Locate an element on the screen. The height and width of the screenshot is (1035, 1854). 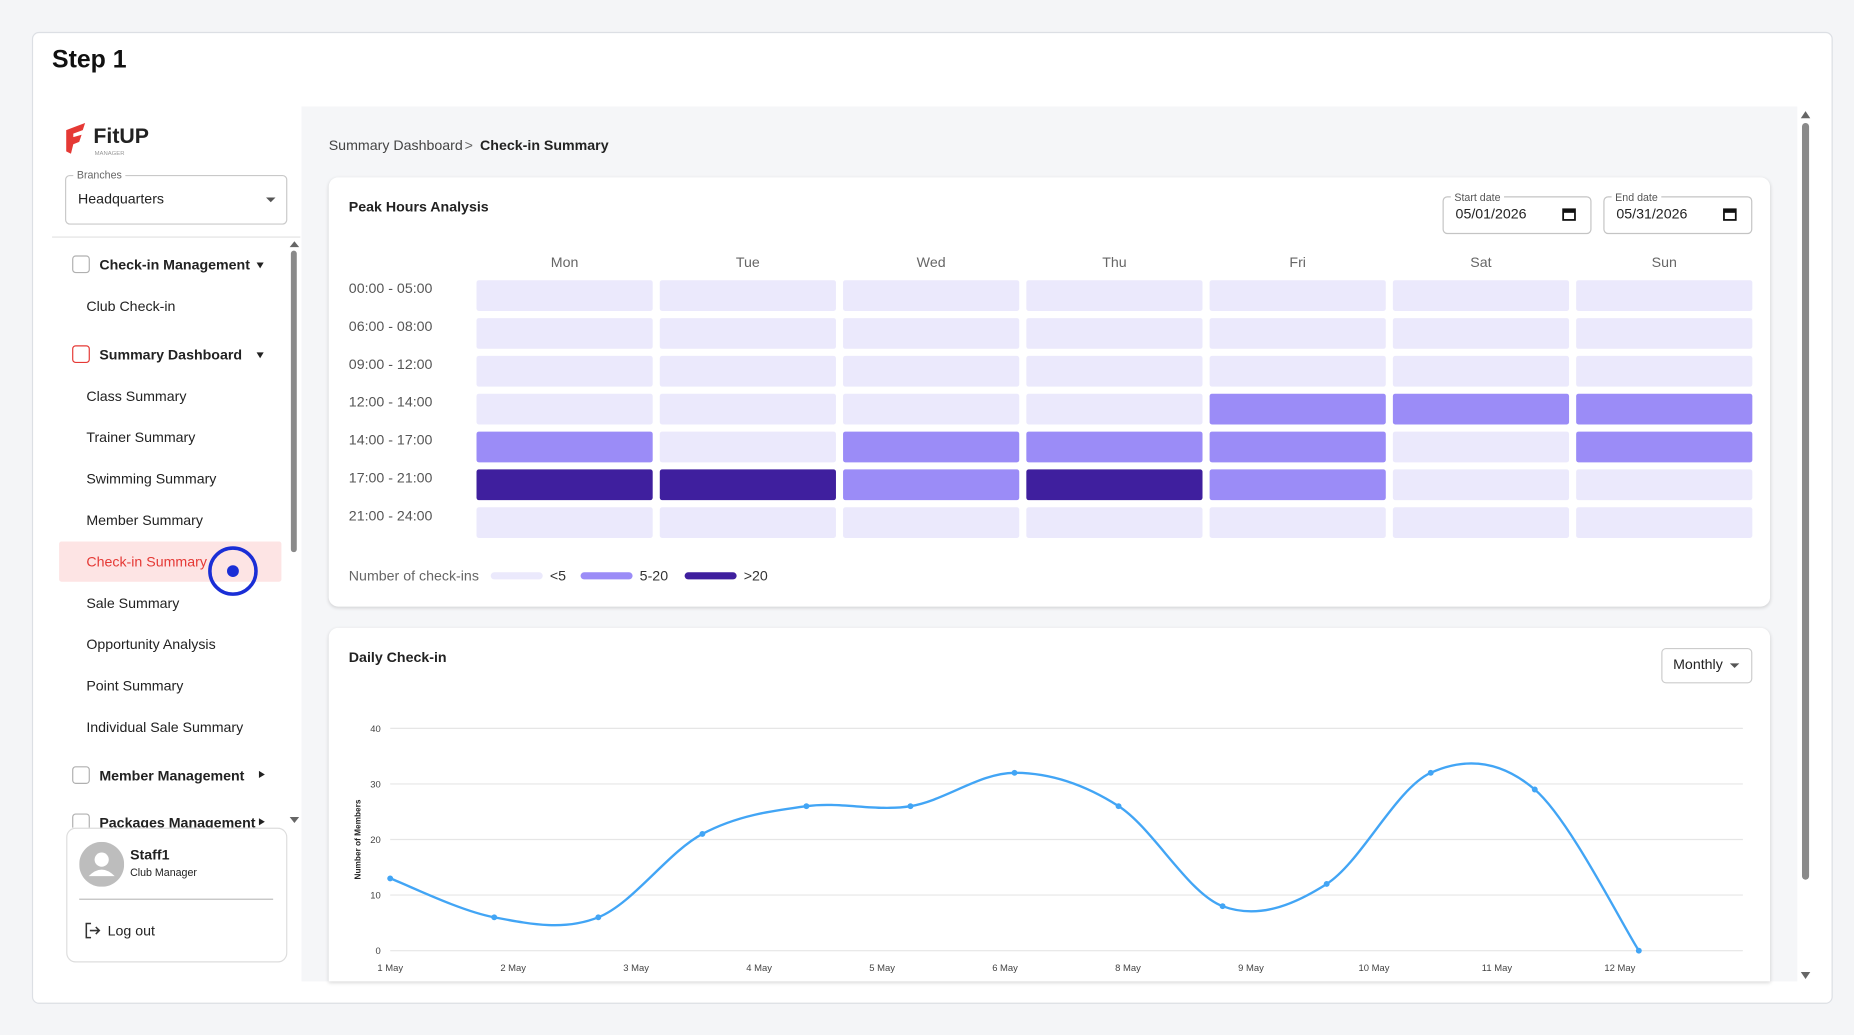
start-date-input is located at coordinates (1517, 215).